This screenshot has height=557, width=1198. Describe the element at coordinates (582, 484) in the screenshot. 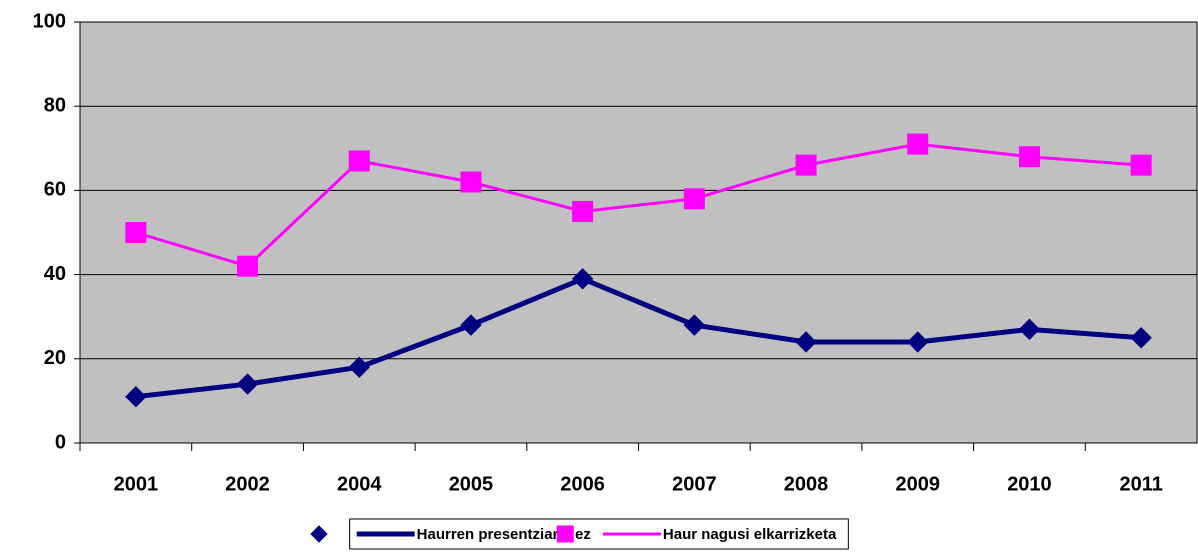

I see `x-tick-label: 2006` at that location.